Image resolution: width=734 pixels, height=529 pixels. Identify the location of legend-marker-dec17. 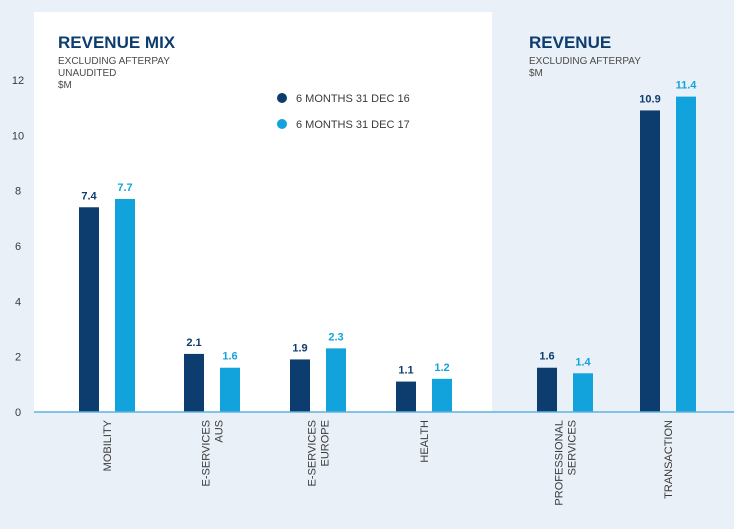
(282, 124).